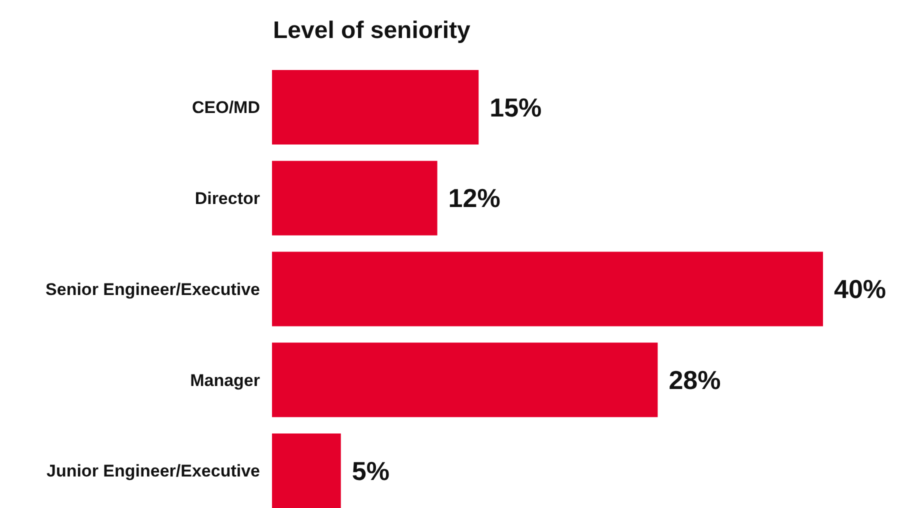  I want to click on data-label: 28%, so click(694, 379).